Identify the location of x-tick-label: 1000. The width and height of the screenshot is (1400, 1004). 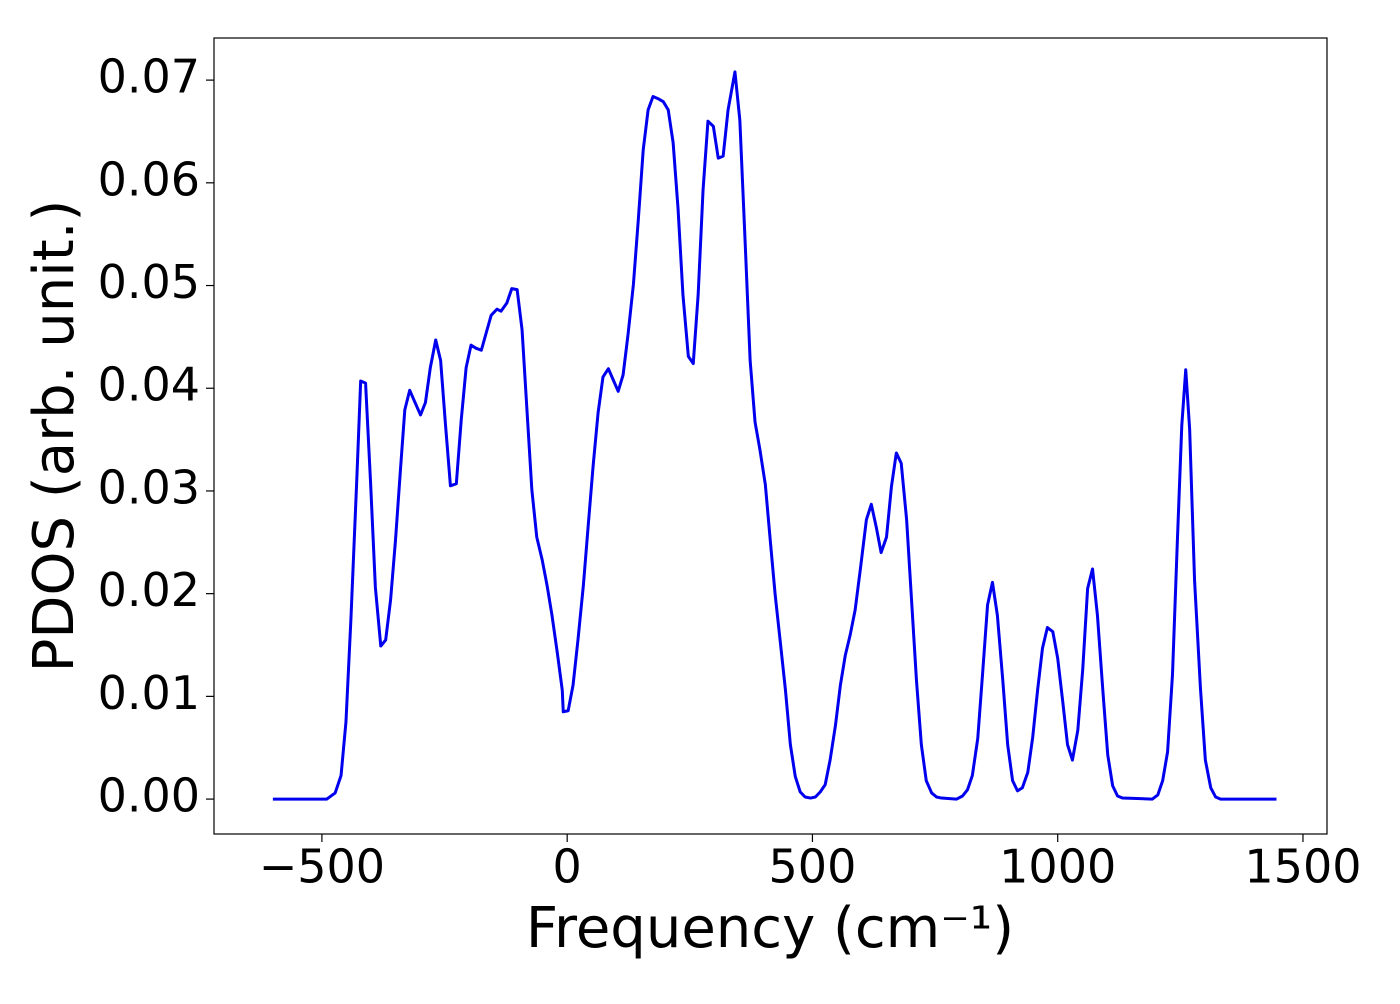
(1057, 867).